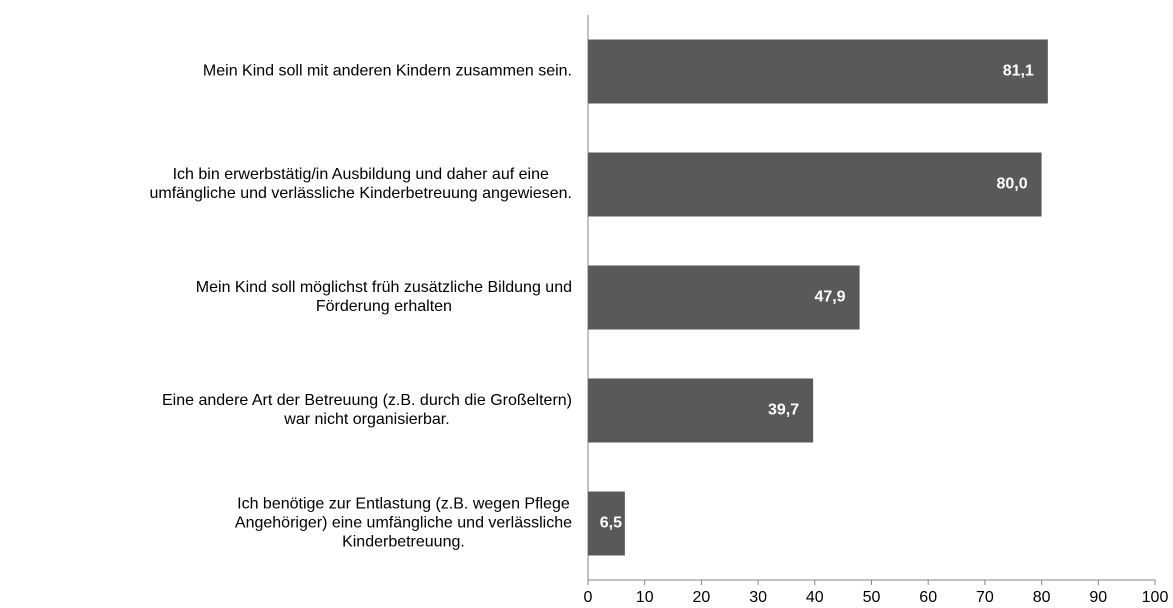  Describe the element at coordinates (384, 306) in the screenshot. I see `category-label: Förderung erhalten` at that location.